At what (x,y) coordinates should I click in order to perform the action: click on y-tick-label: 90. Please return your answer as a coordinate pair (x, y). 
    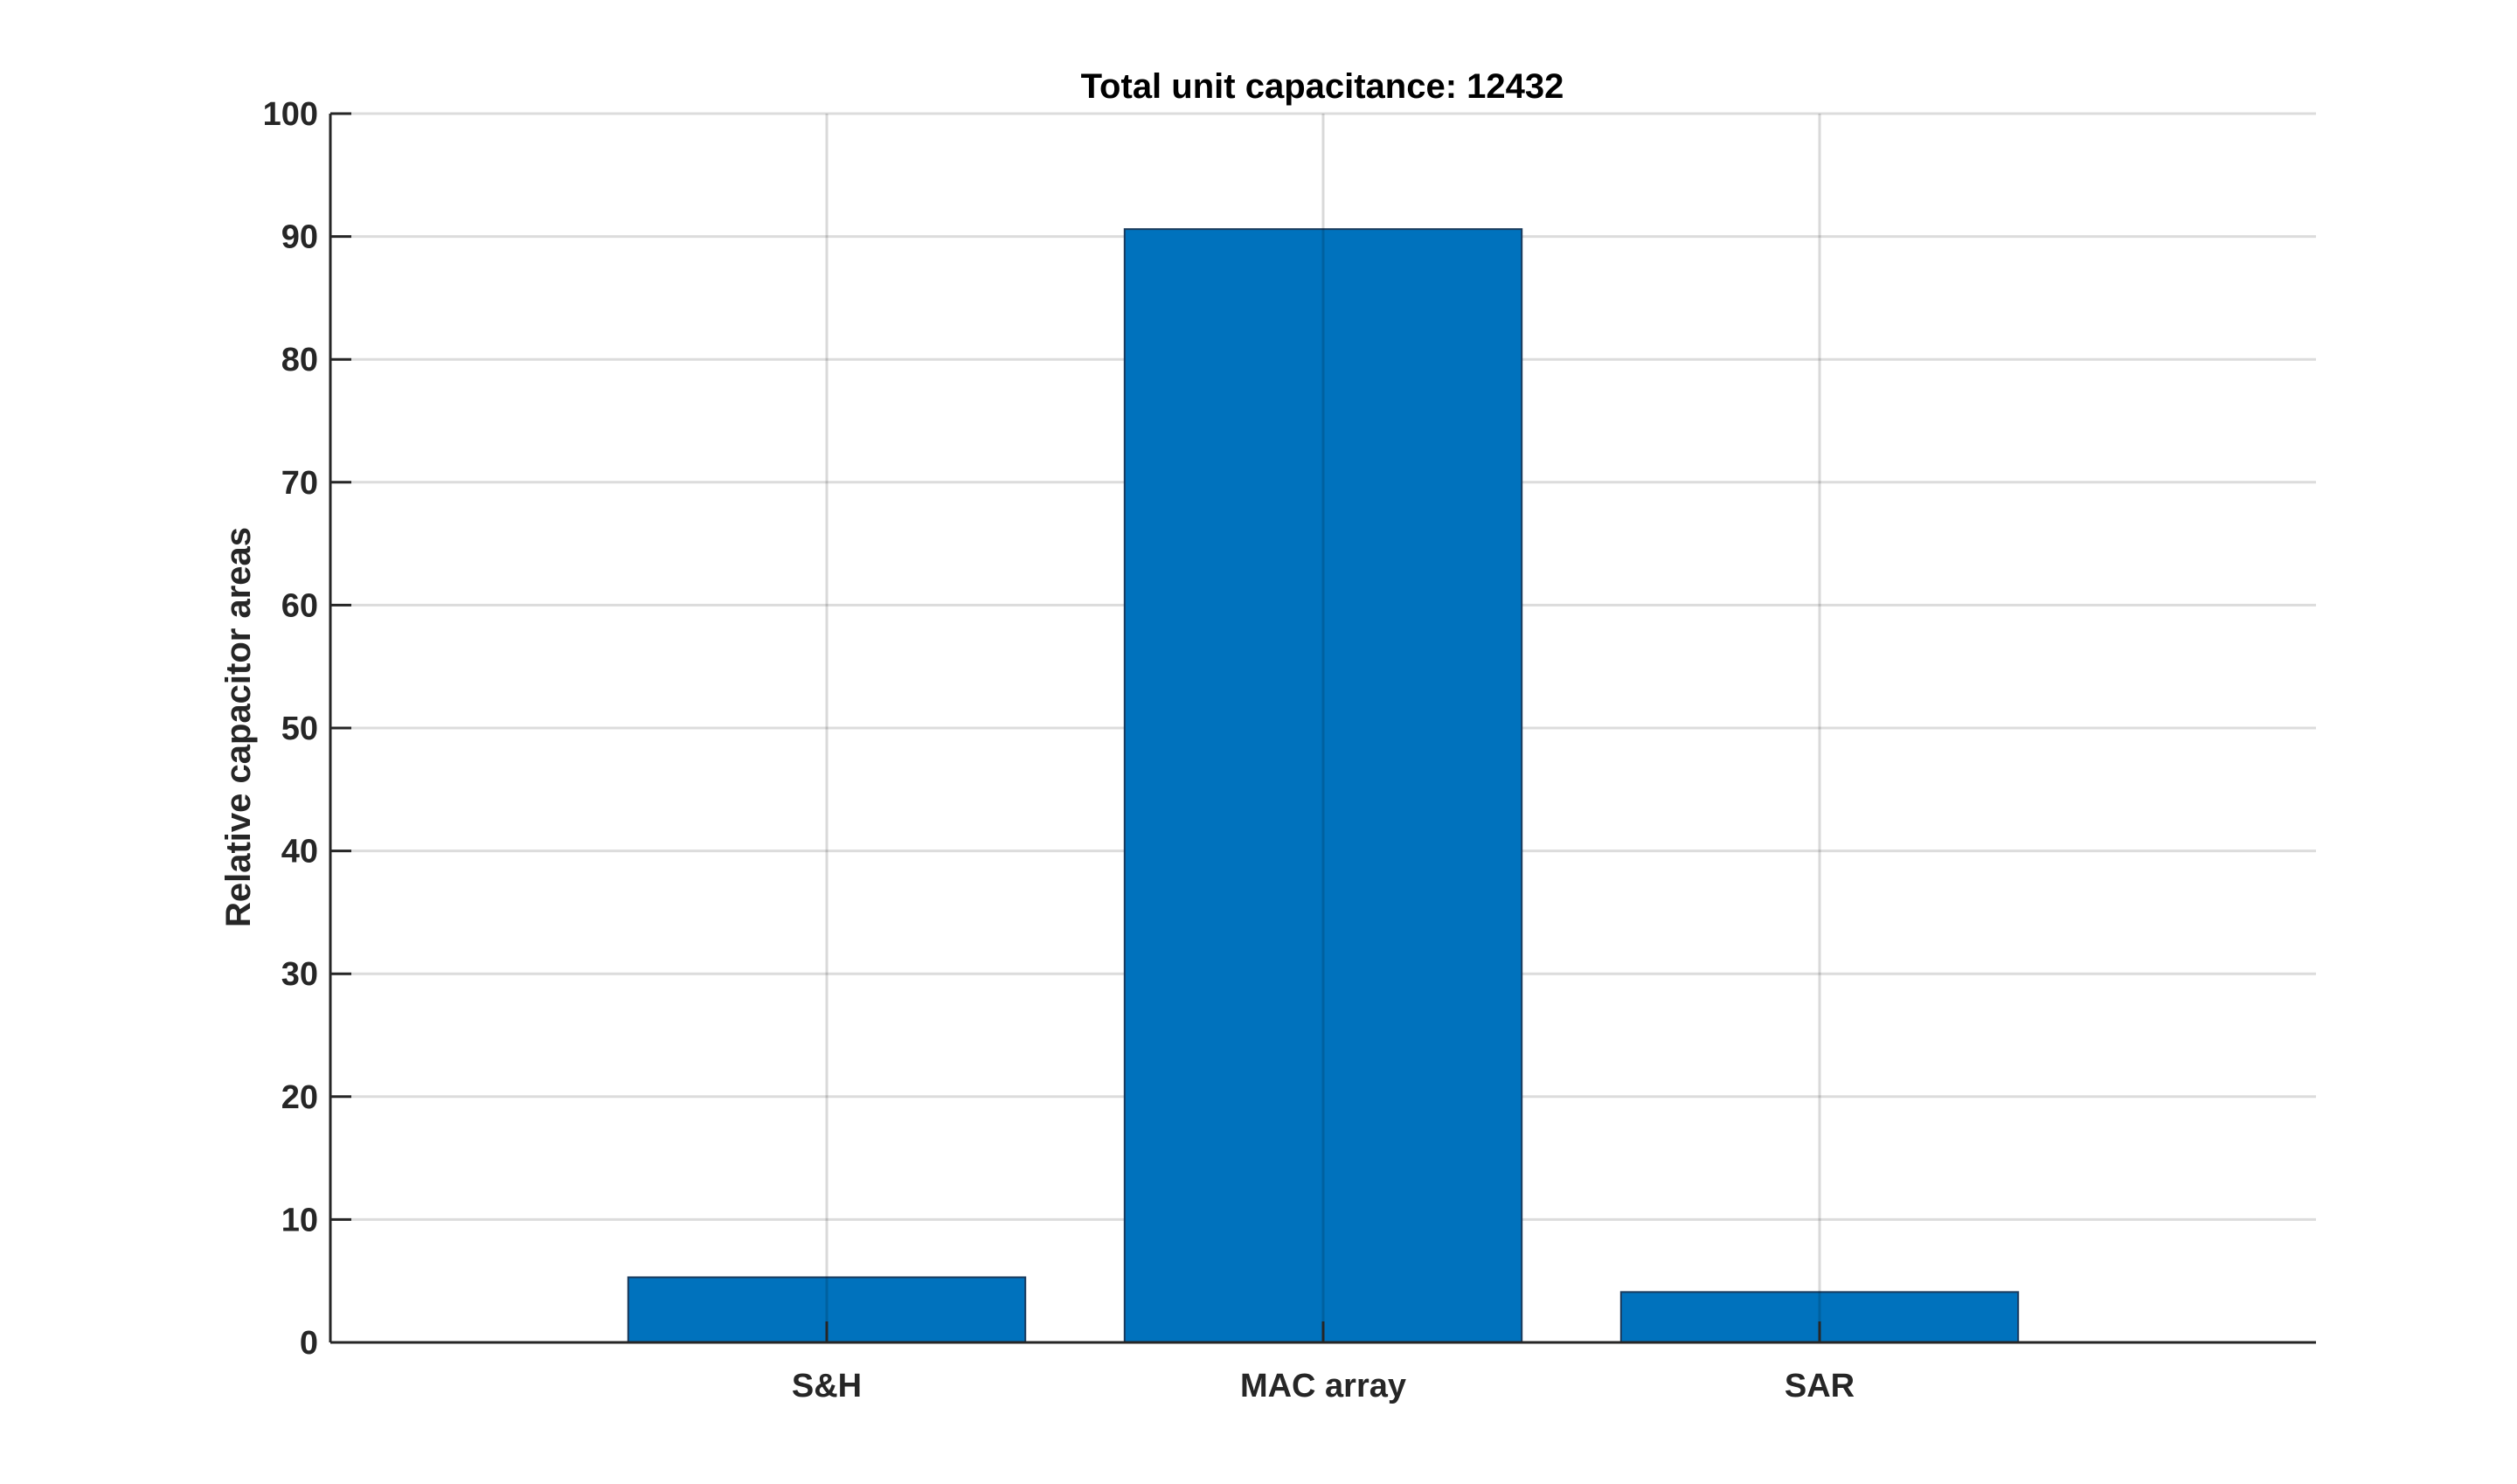
    Looking at the image, I should click on (299, 238).